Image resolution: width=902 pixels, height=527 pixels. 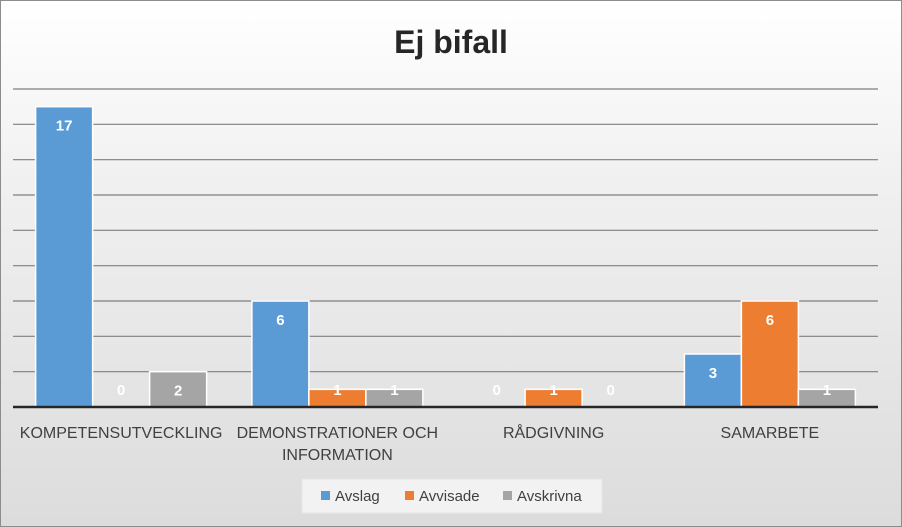 What do you see at coordinates (178, 391) in the screenshot?
I see `data-label: 2` at bounding box center [178, 391].